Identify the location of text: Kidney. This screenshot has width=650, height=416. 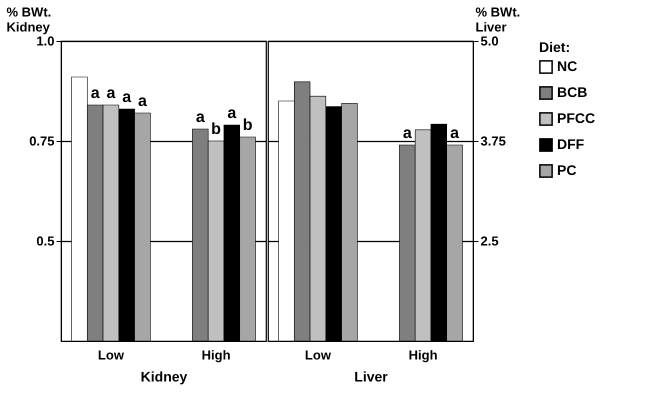
(164, 376).